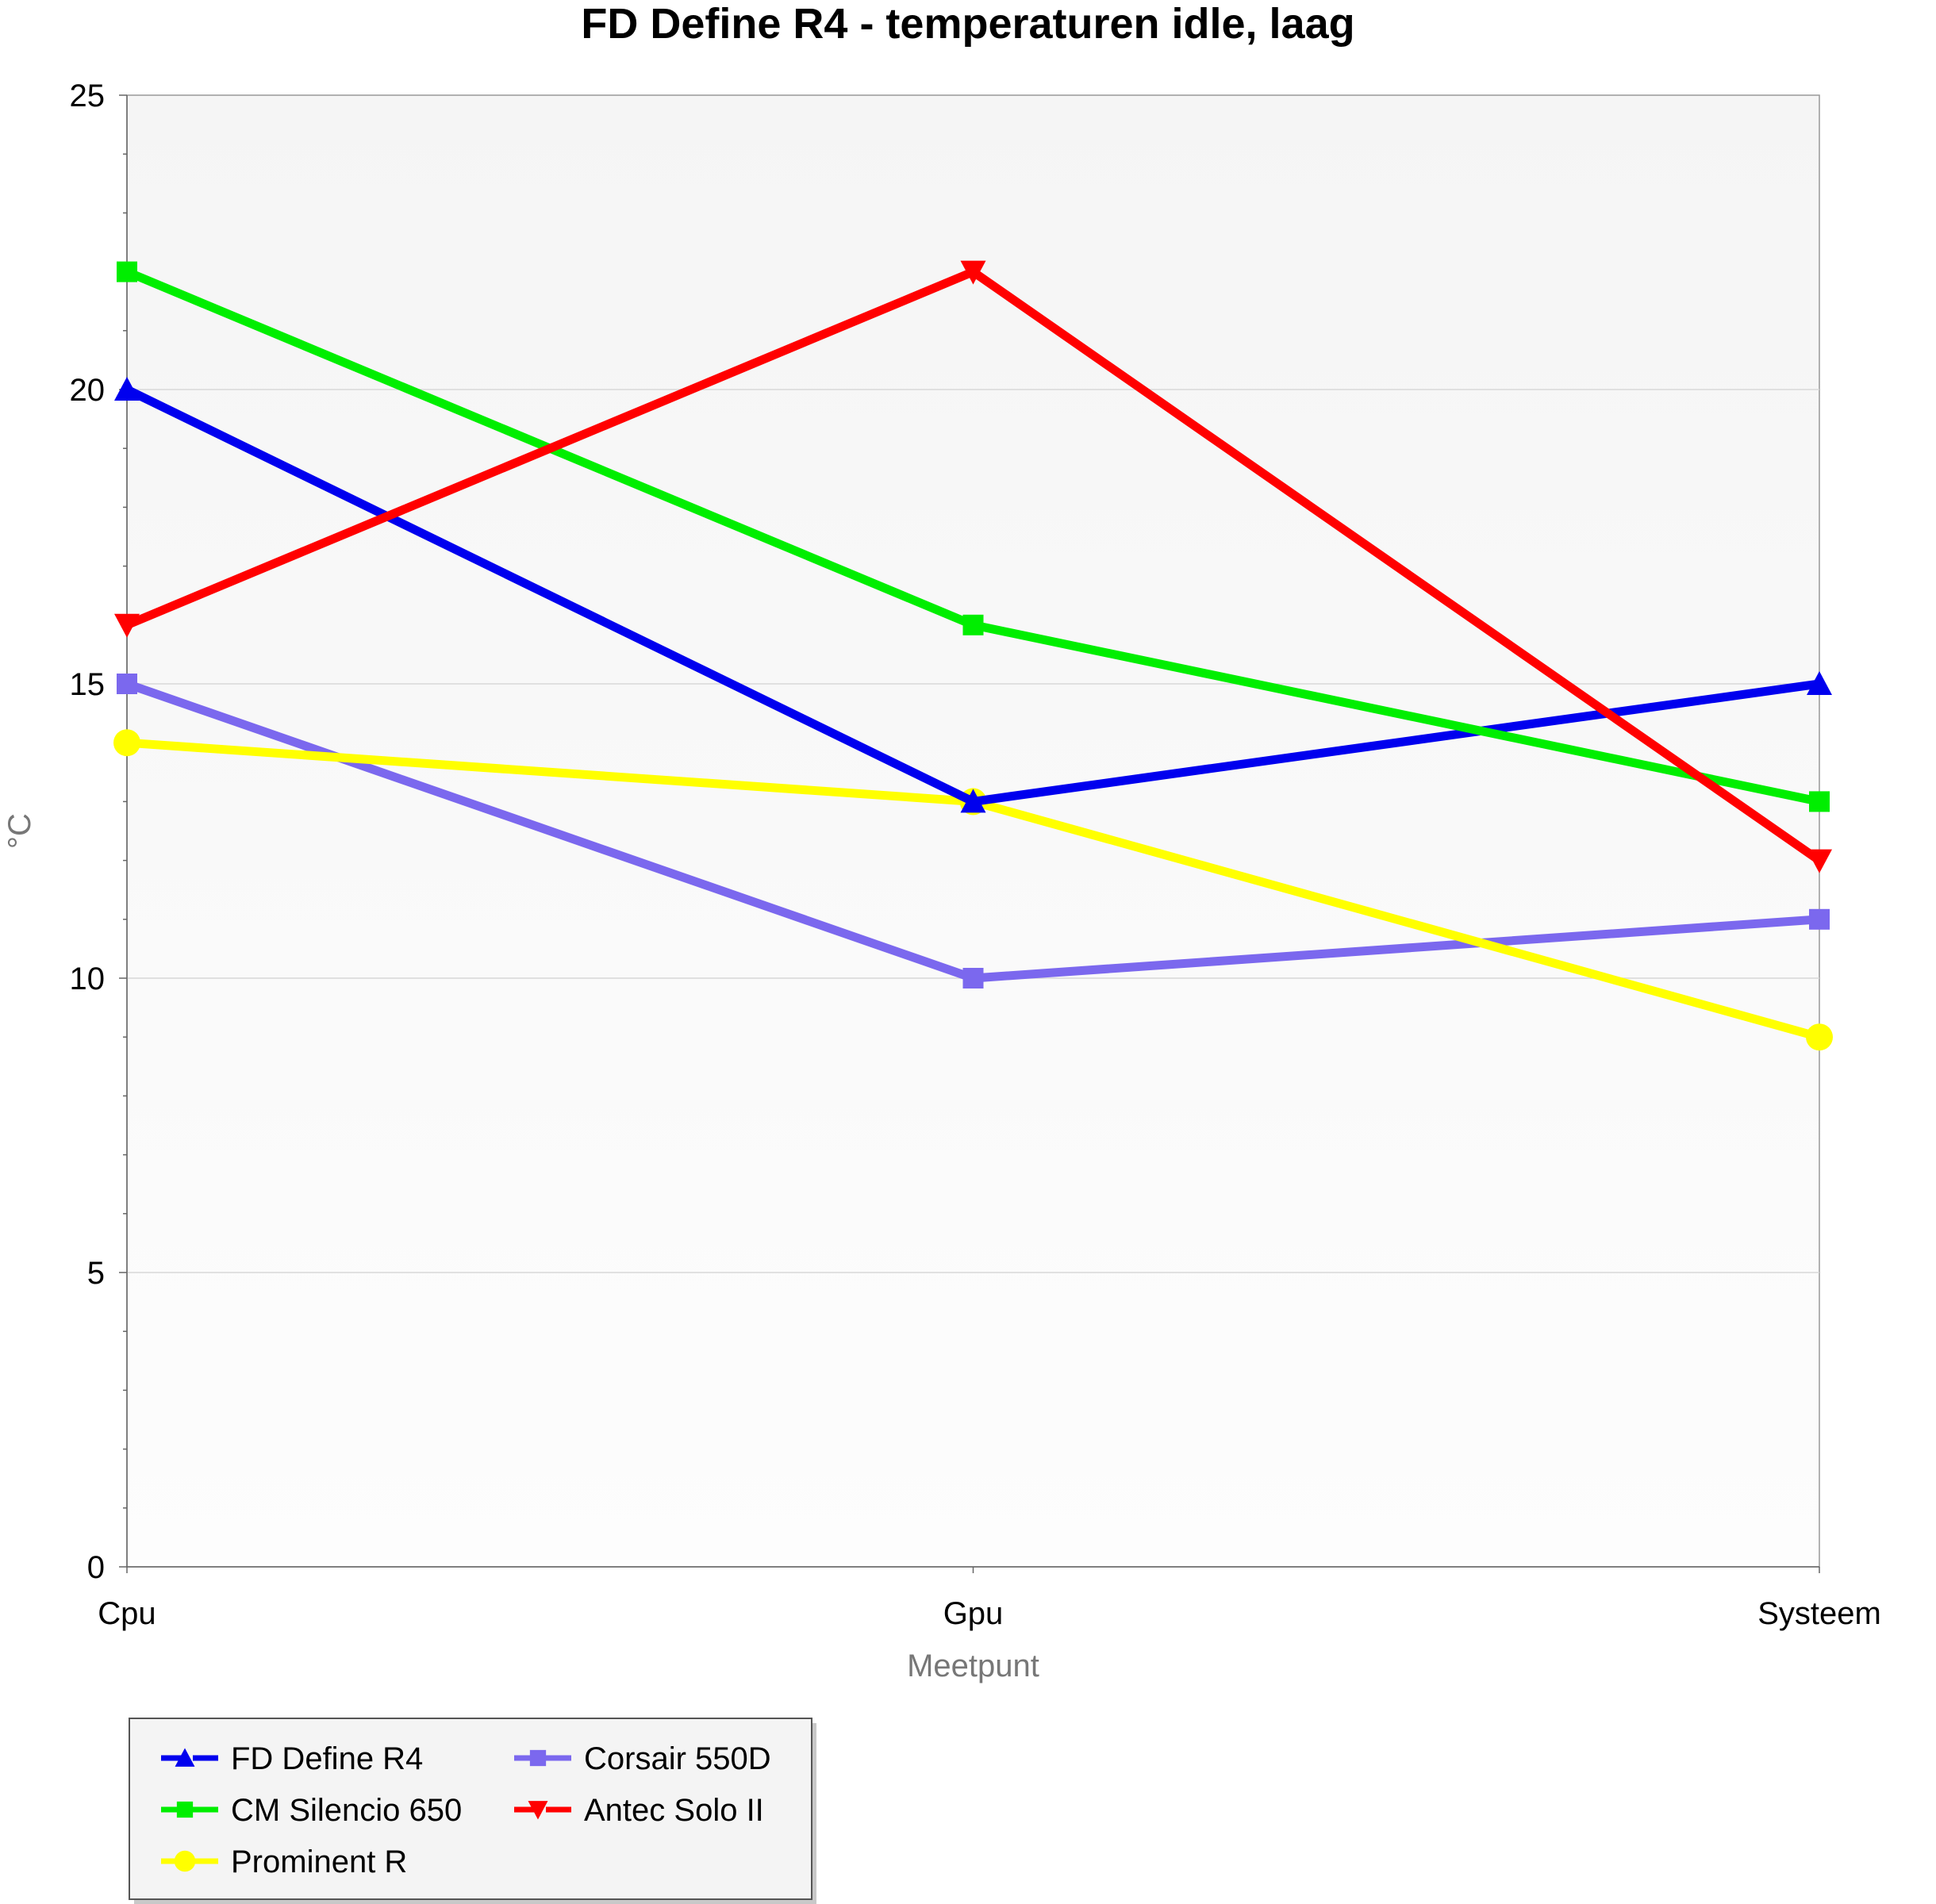 The image size is (1936, 1904). I want to click on y-axis-title: °C, so click(19, 831).